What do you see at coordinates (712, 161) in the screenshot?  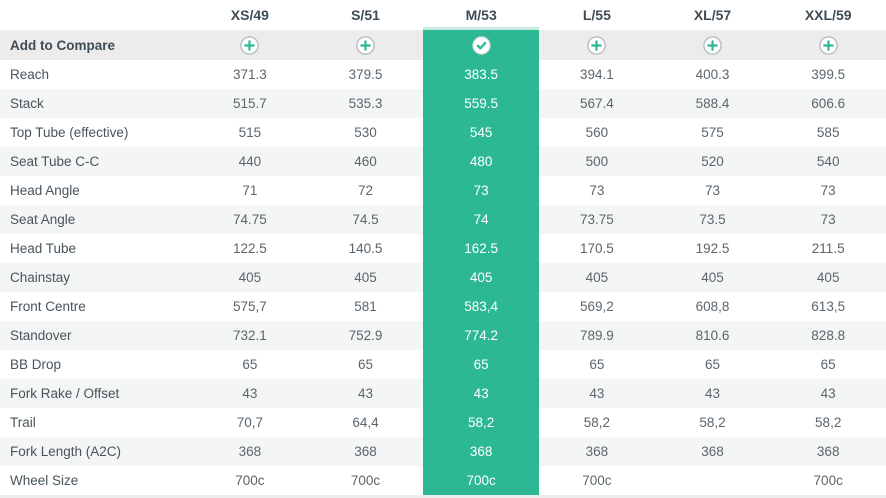 I see `value-cell: 520` at bounding box center [712, 161].